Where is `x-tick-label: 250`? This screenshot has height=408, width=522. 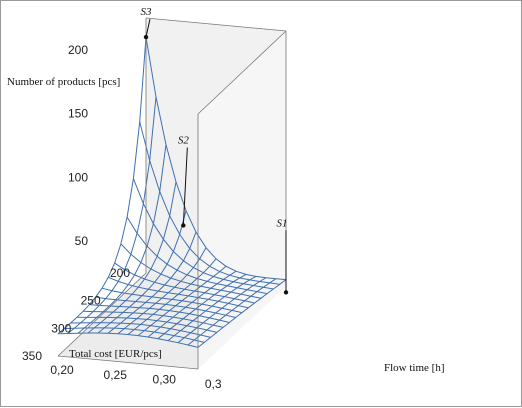 x-tick-label: 250 is located at coordinates (91, 301).